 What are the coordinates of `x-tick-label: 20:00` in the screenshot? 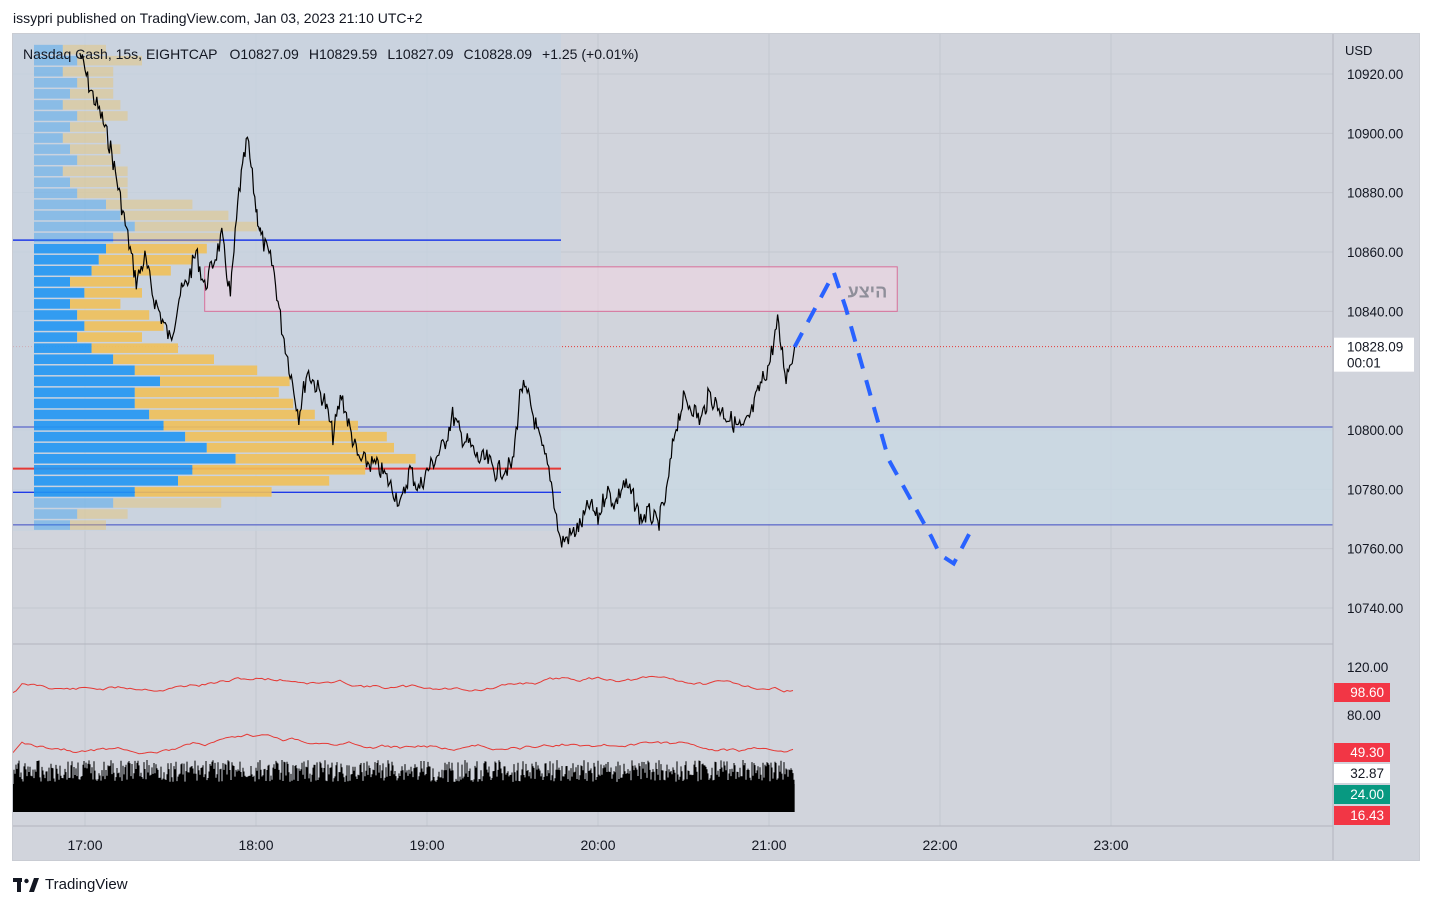 It's located at (597, 845).